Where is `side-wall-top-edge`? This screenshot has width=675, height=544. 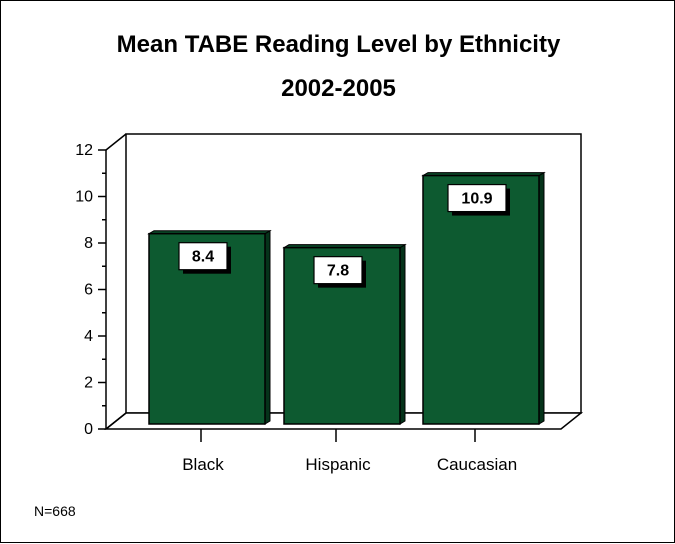 side-wall-top-edge is located at coordinates (116, 142).